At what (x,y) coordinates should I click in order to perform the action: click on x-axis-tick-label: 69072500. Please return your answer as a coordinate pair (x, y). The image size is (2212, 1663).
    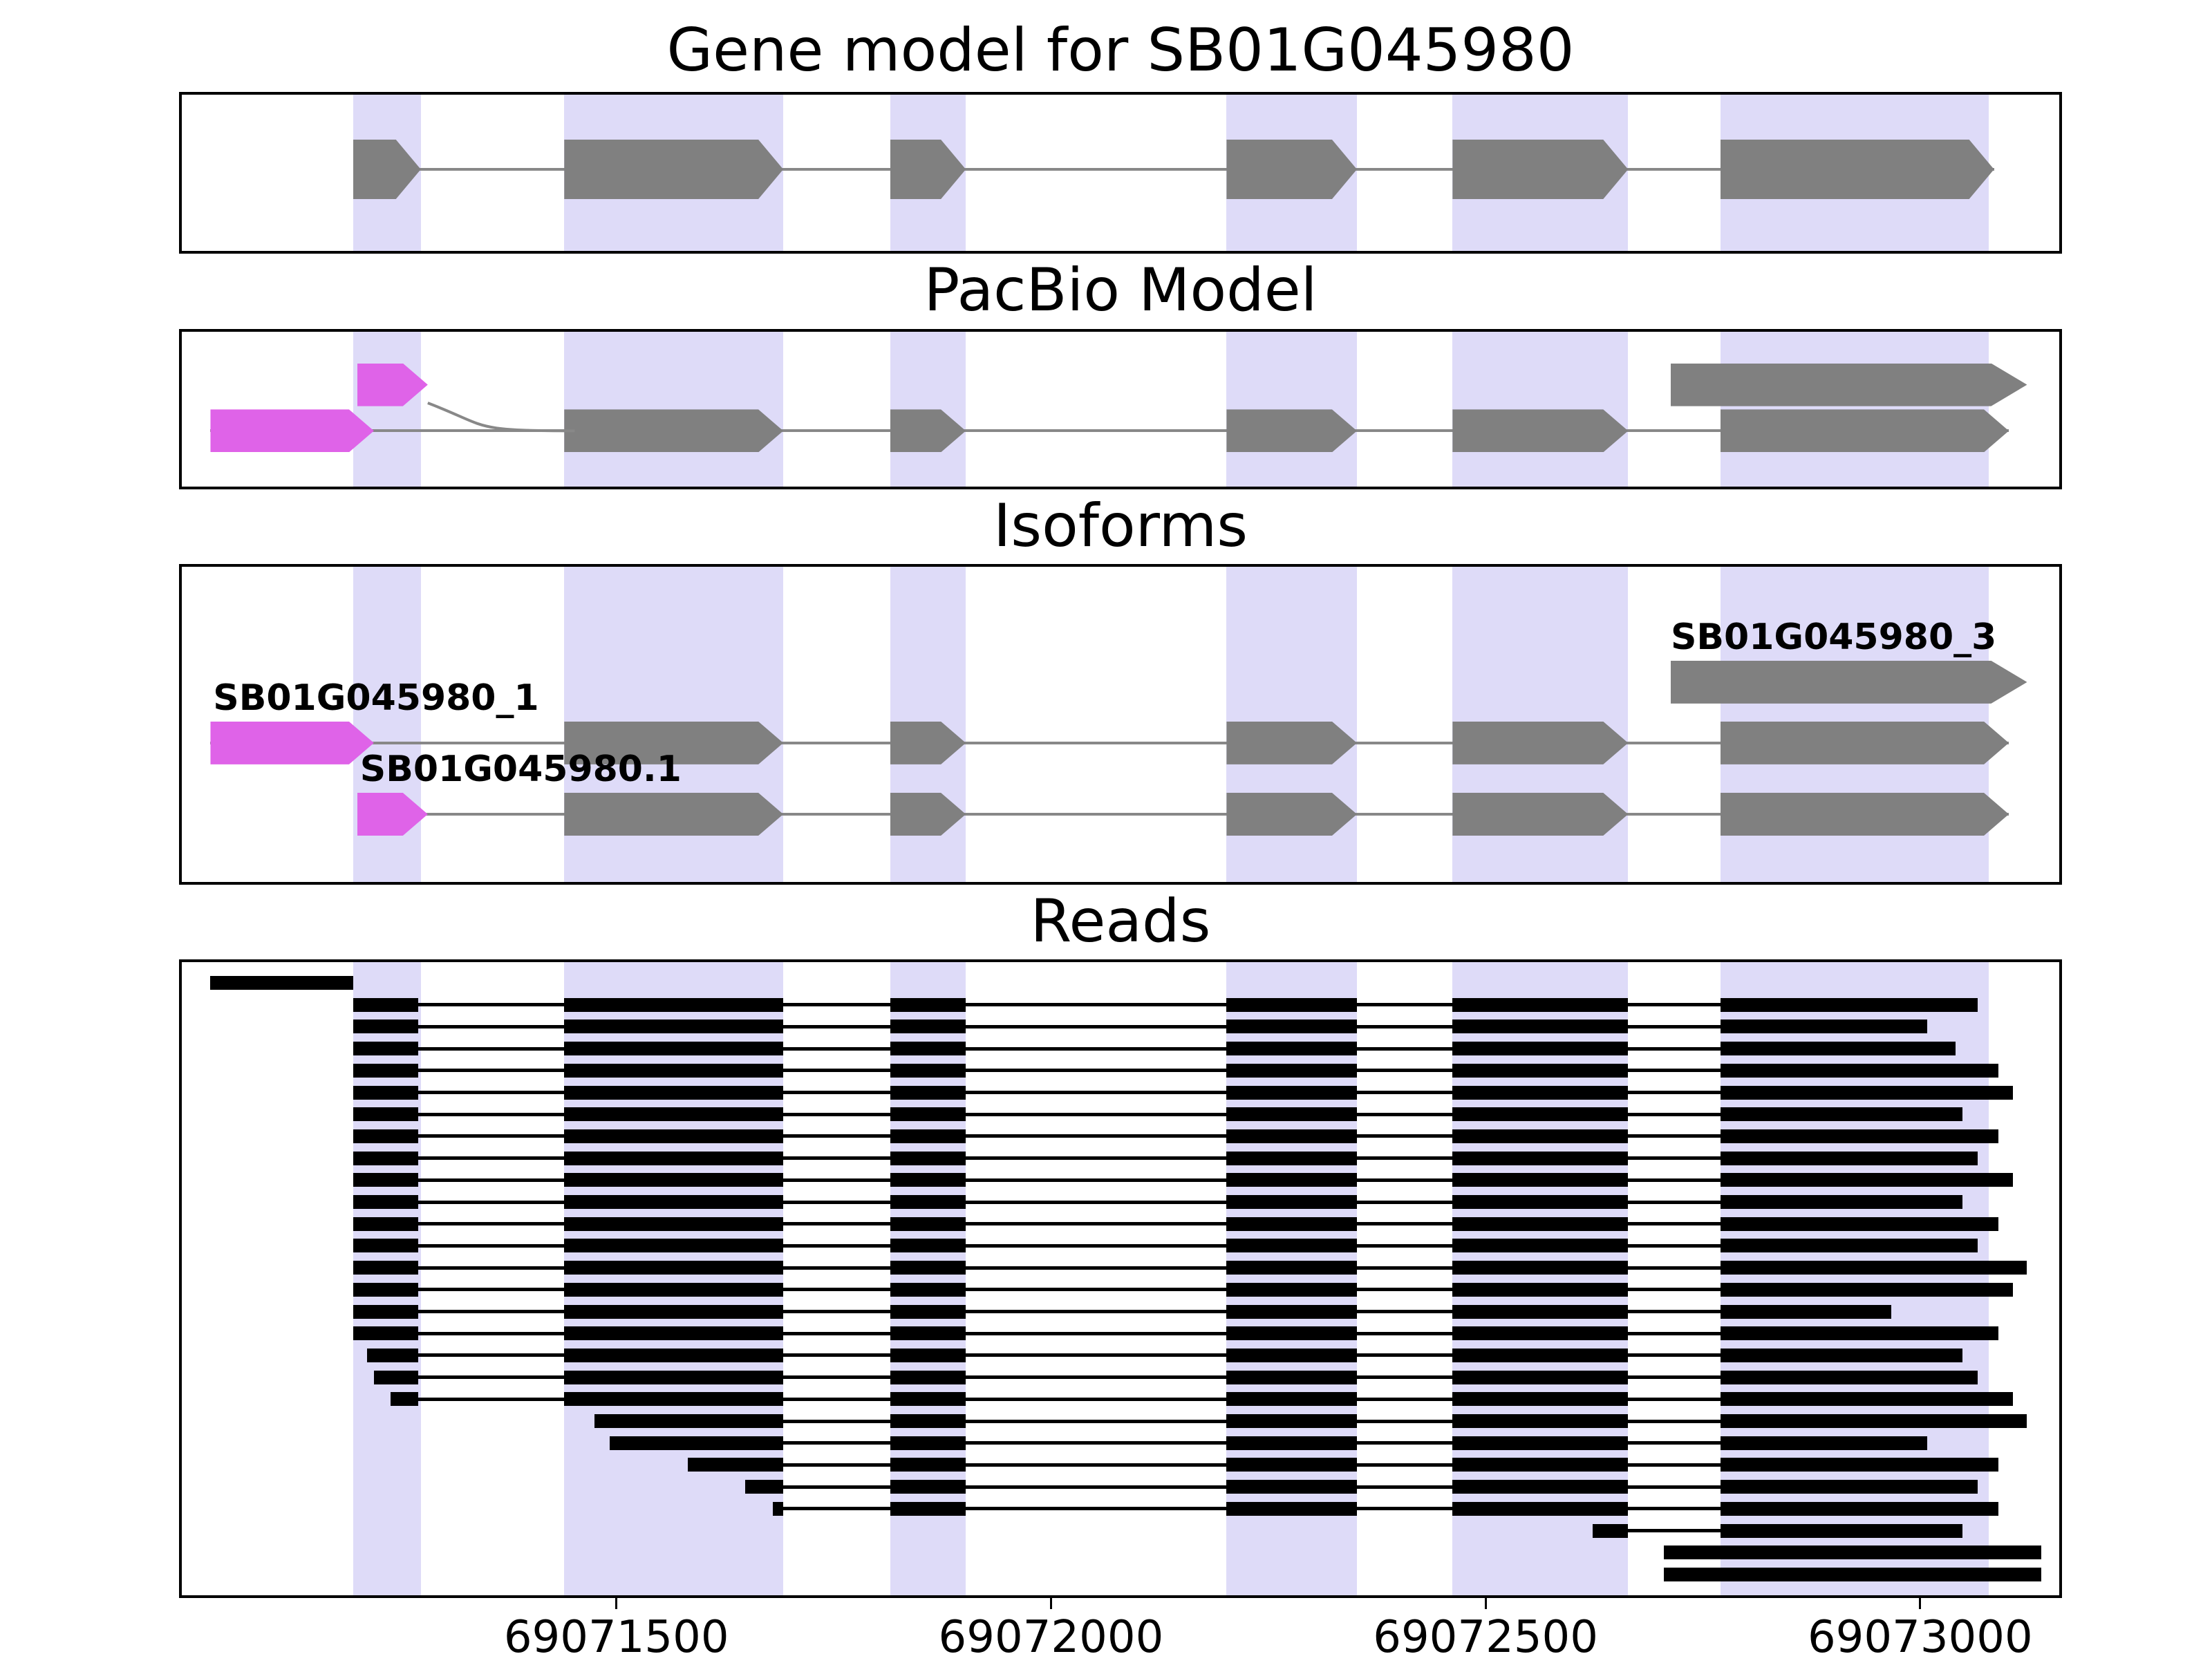
    Looking at the image, I should click on (1485, 1637).